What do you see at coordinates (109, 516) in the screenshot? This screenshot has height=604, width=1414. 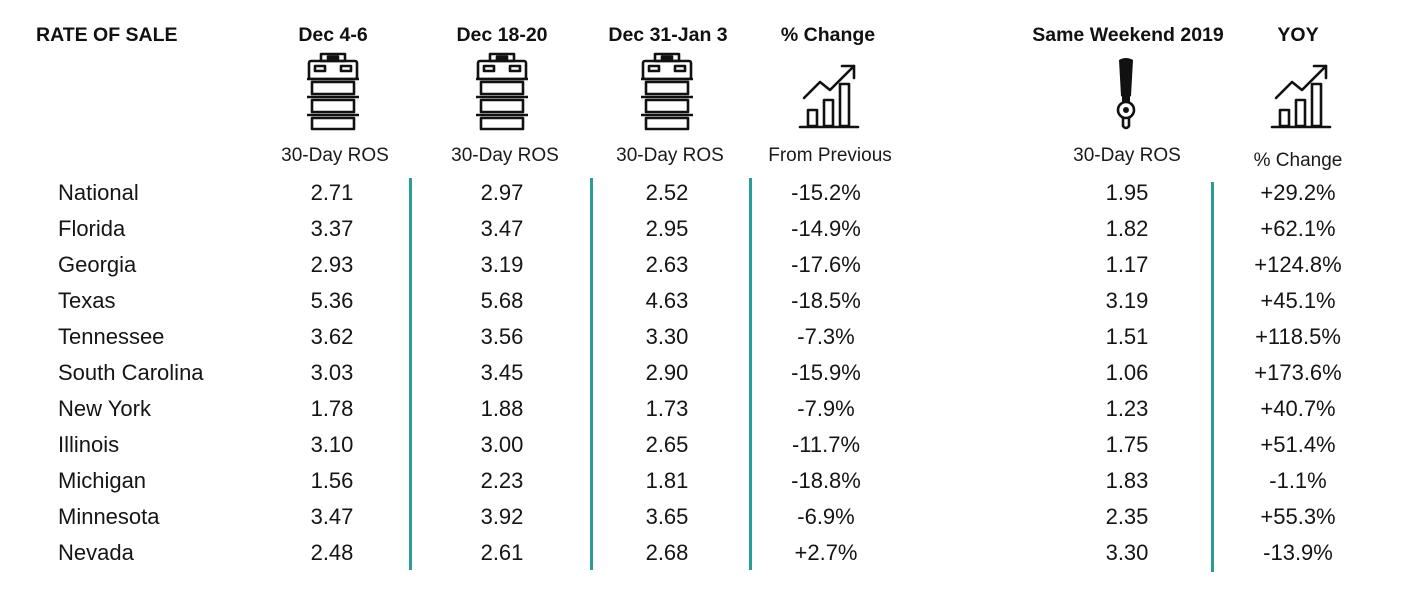 I see `state-name: Minnesota` at bounding box center [109, 516].